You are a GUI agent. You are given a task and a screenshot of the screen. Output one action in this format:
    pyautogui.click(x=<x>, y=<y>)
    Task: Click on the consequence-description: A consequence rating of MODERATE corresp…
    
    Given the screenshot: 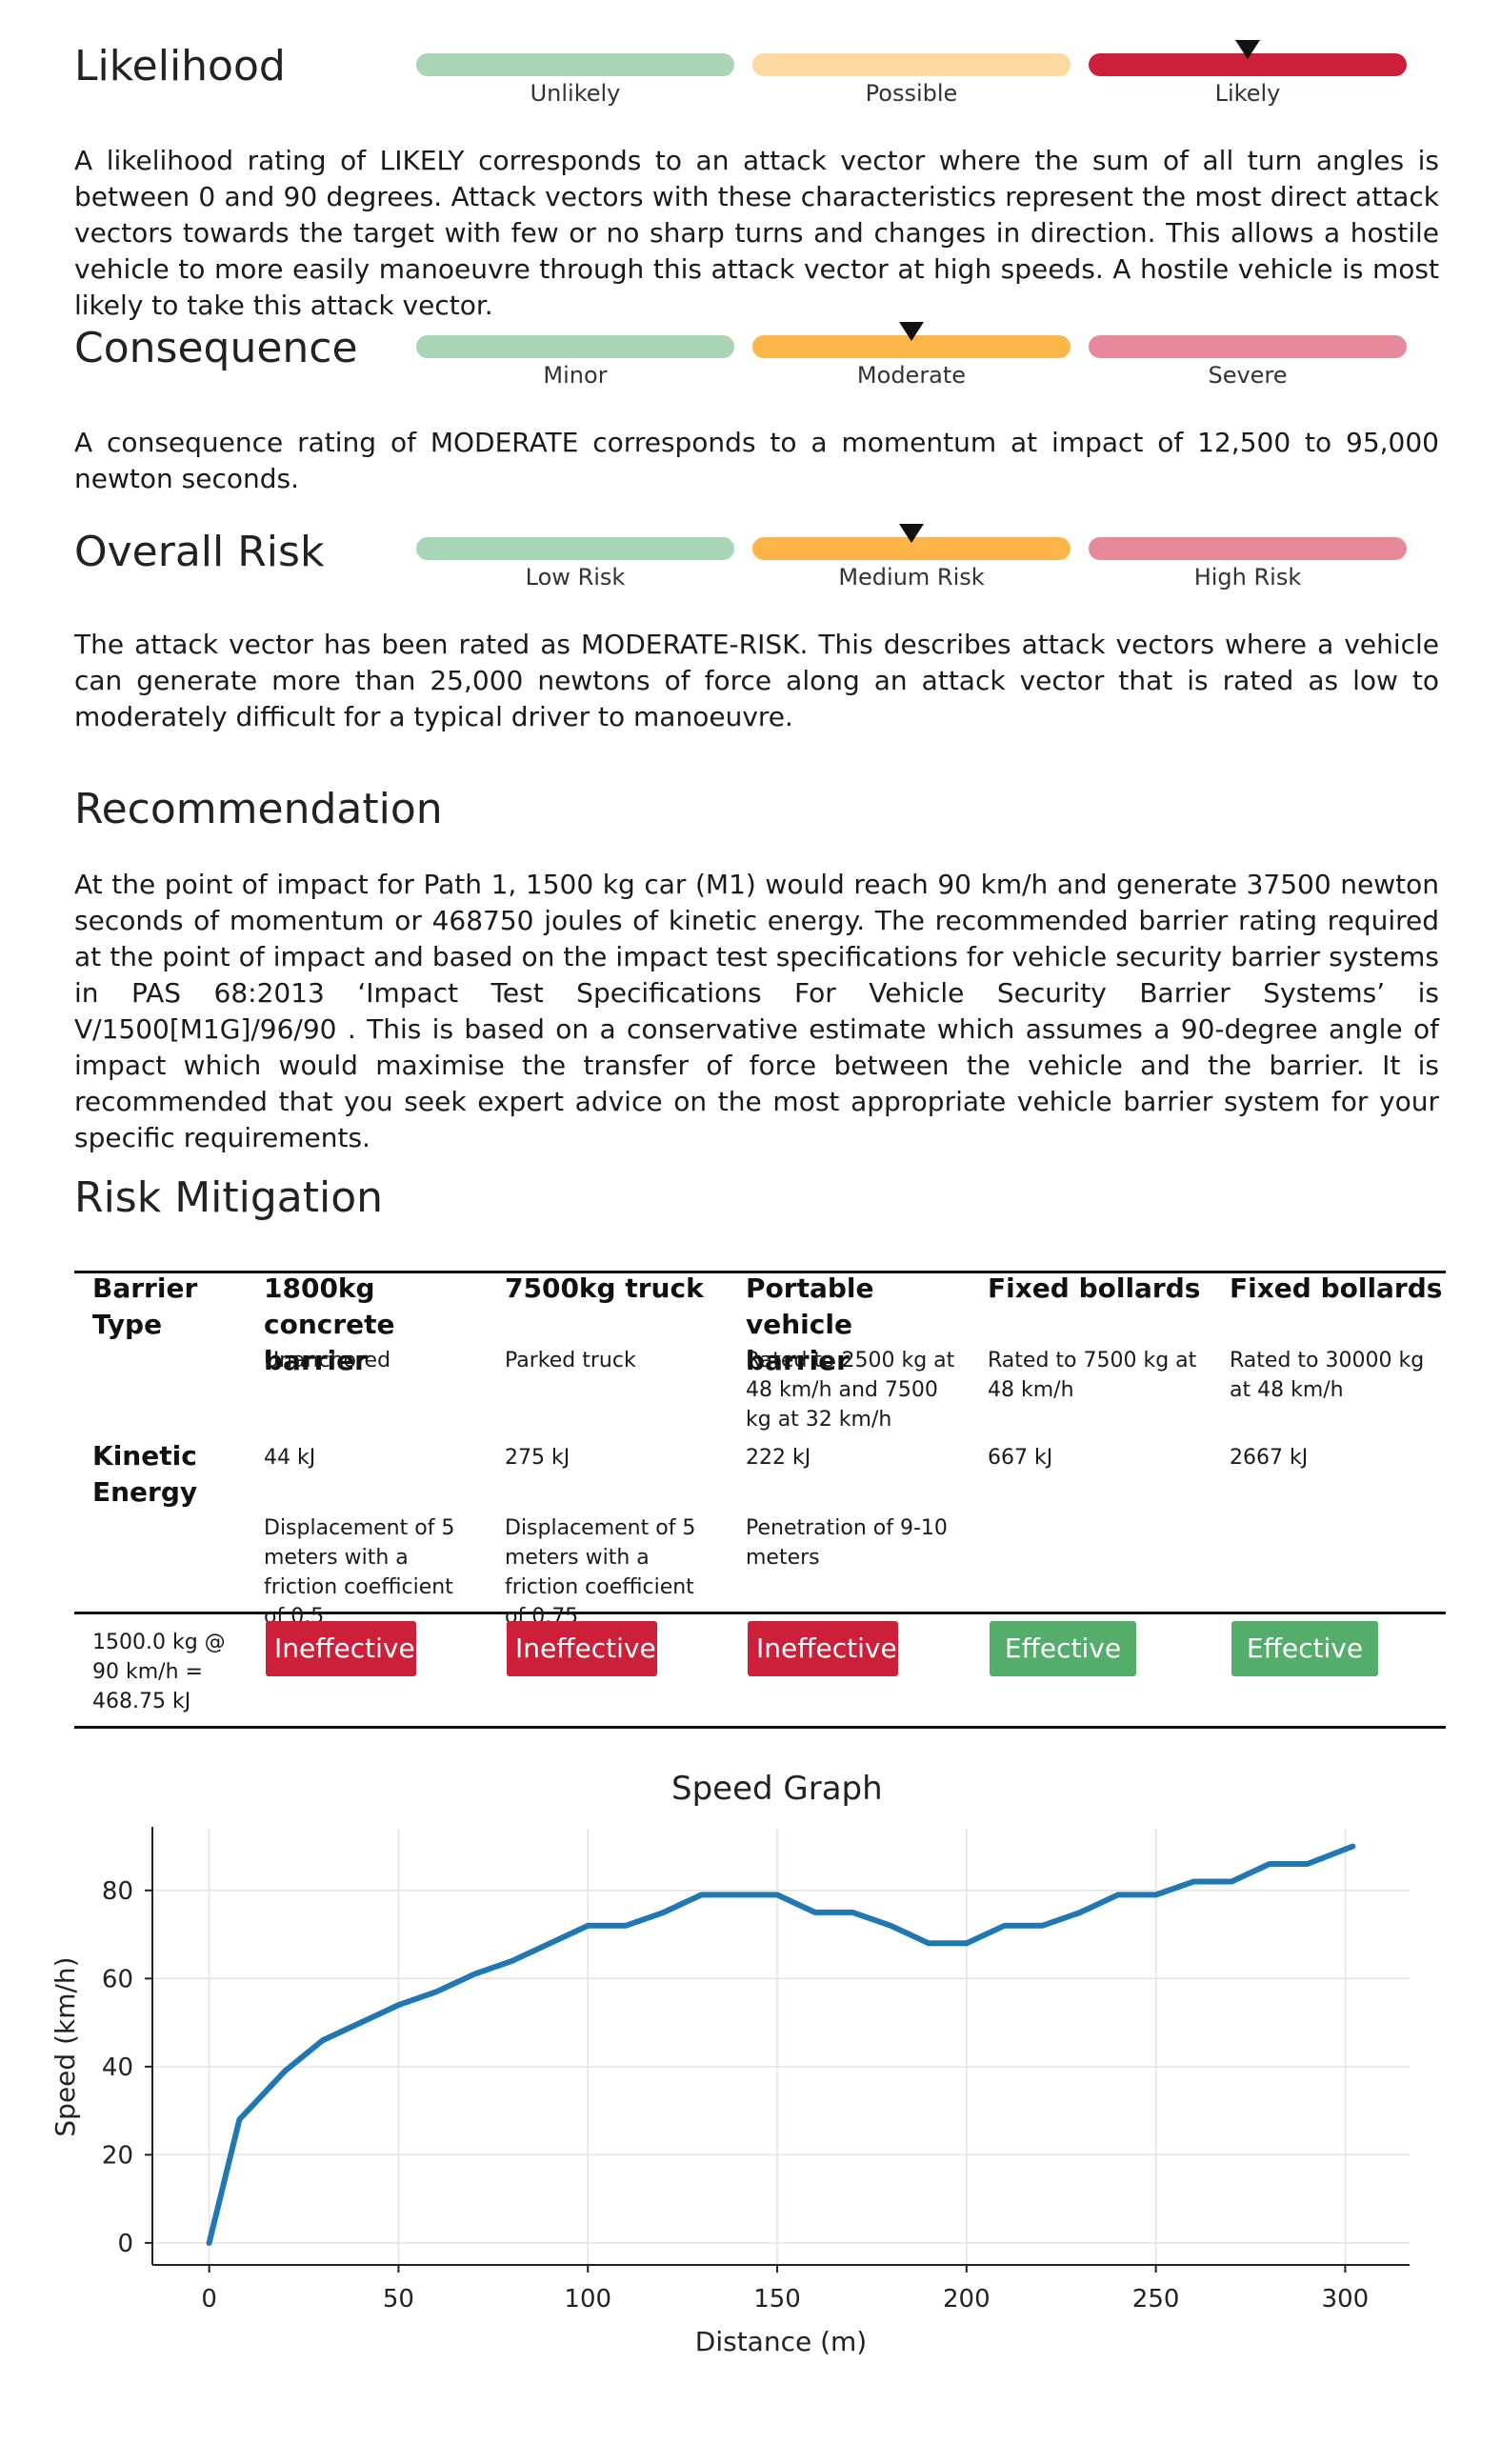 What is the action you would take?
    pyautogui.click(x=756, y=461)
    